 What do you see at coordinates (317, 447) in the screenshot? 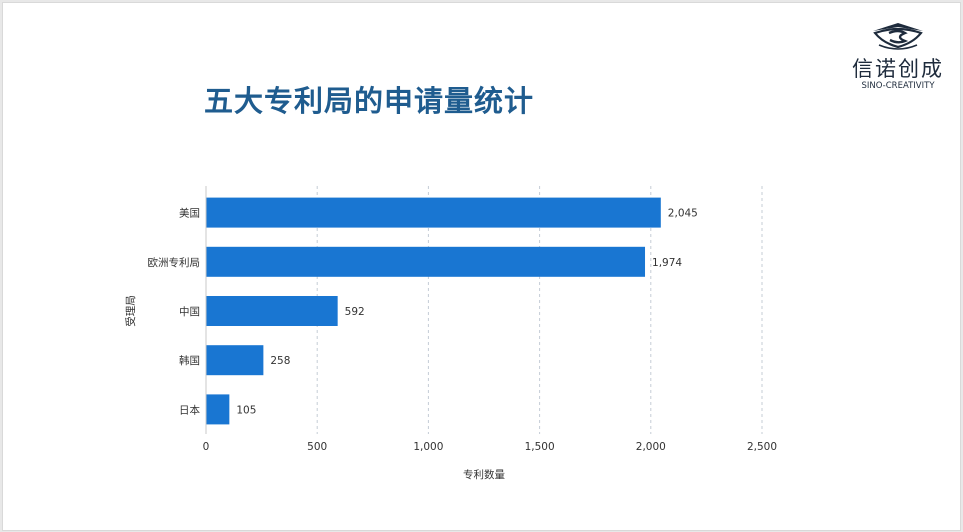
I see `x-tick-label: 500` at bounding box center [317, 447].